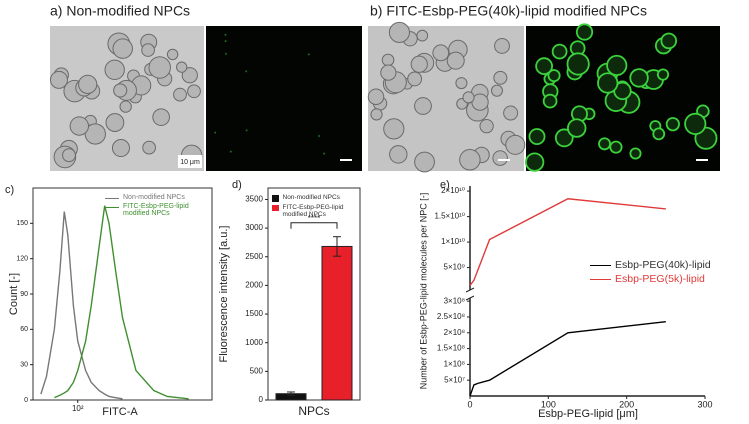 The height and width of the screenshot is (424, 749). I want to click on legend-item: Non-modified NPCs, so click(157, 197).